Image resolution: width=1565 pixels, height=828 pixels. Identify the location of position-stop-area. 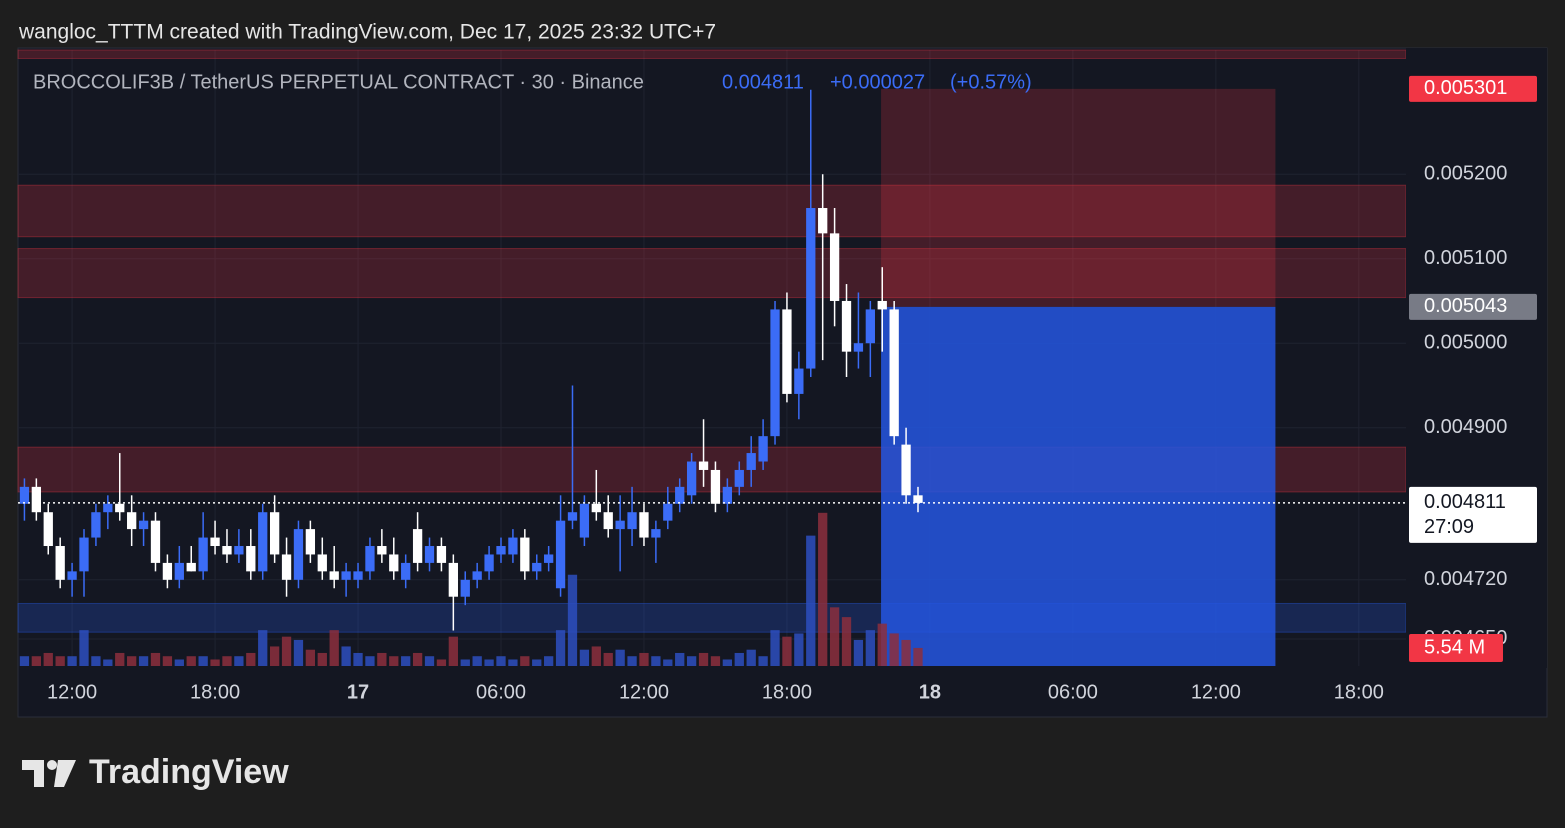
(1078, 197).